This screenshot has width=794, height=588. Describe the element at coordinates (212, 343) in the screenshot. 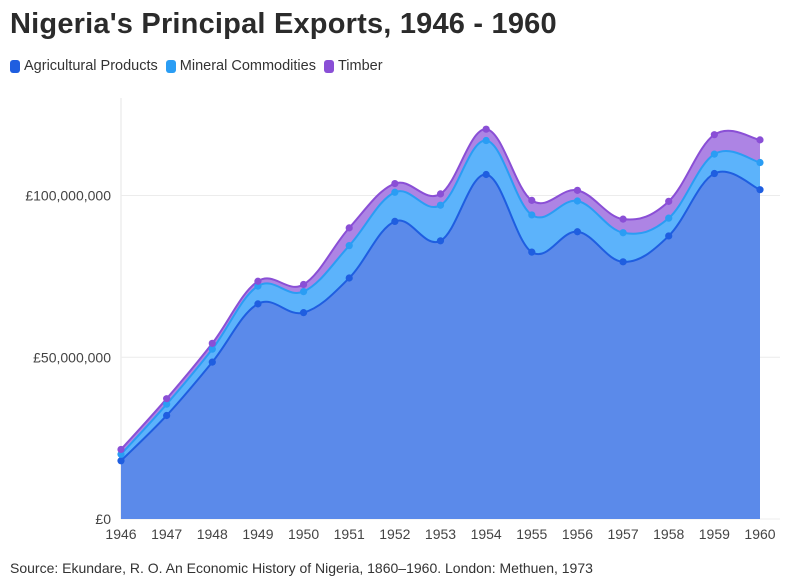

I see `point-timber-1948` at that location.